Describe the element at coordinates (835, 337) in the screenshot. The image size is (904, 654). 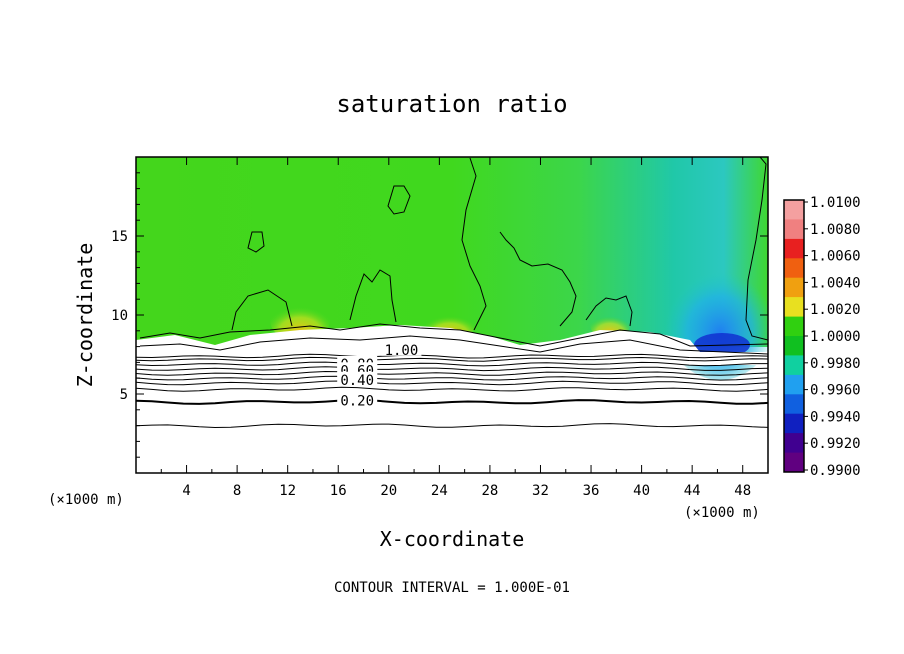
I see `colorbar-label: 1.0000` at that location.